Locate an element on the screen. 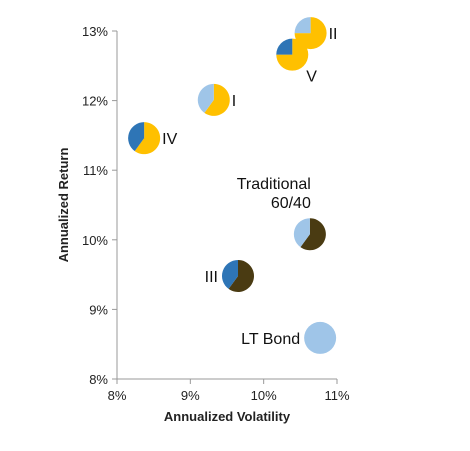 This screenshot has width=470, height=451. x-tick-label: 8% is located at coordinates (117, 395).